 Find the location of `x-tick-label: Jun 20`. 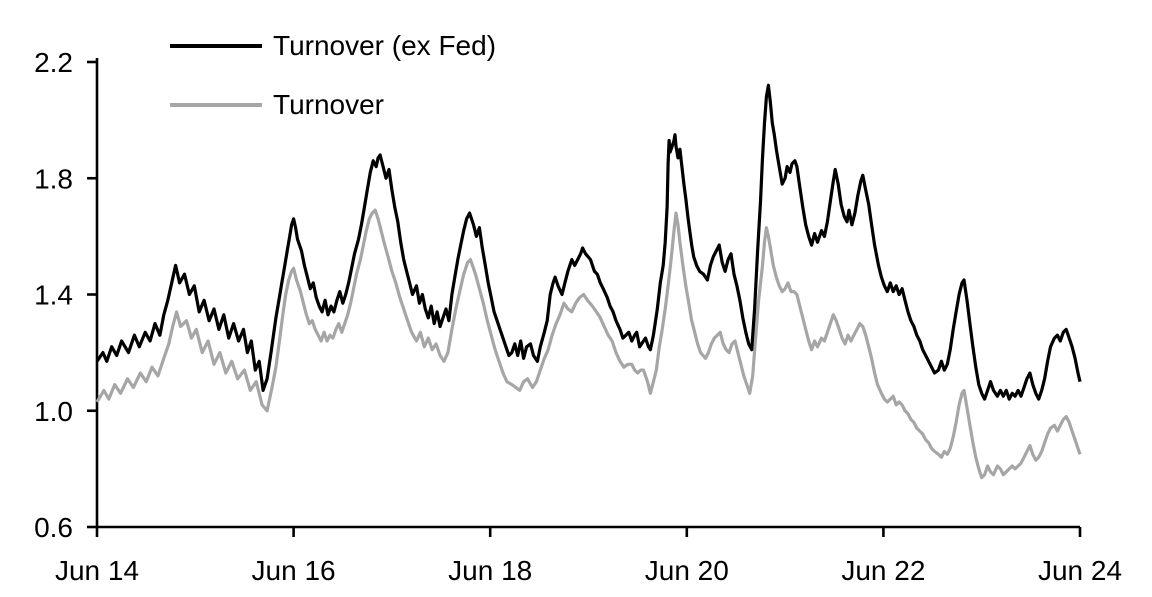

x-tick-label: Jun 20 is located at coordinates (687, 570).